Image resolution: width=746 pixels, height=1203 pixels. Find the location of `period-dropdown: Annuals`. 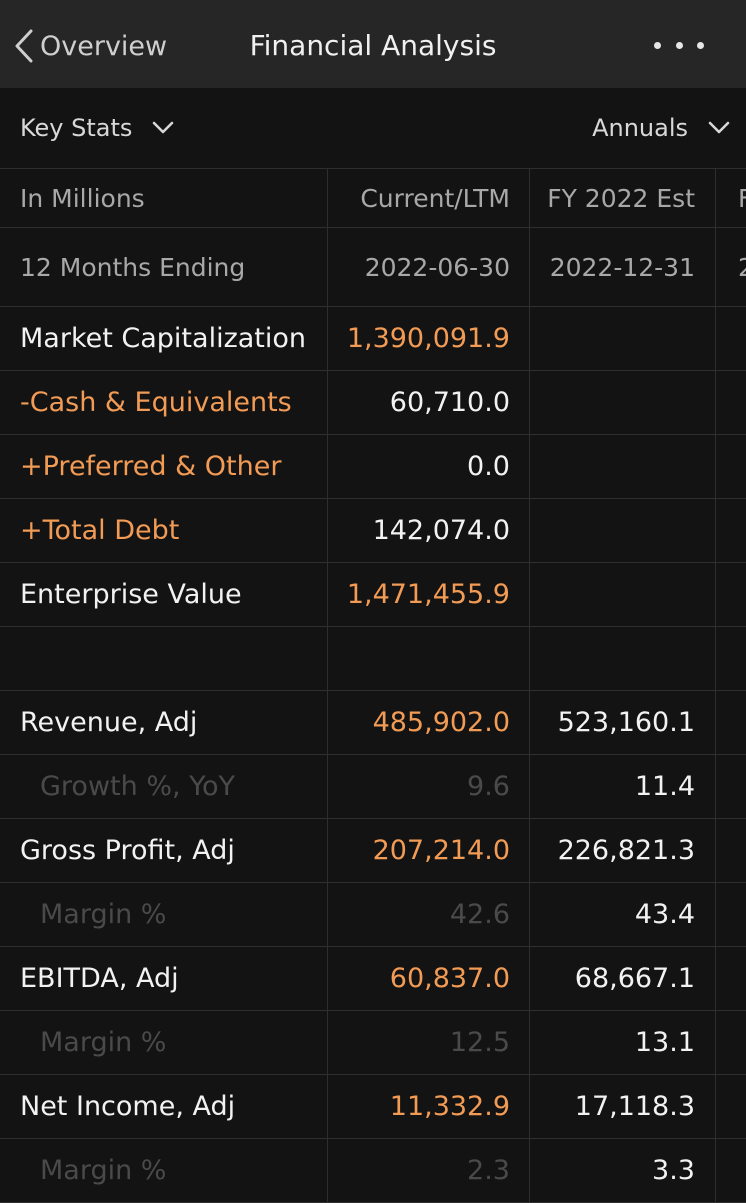

period-dropdown: Annuals is located at coordinates (661, 128).